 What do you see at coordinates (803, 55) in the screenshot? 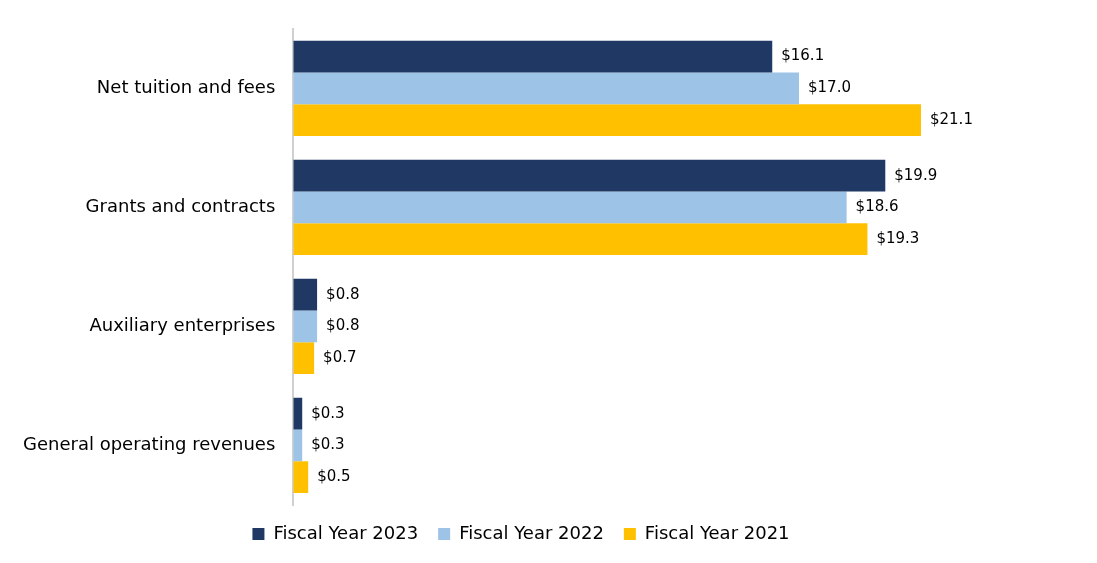
I see `data-label: $16.1` at bounding box center [803, 55].